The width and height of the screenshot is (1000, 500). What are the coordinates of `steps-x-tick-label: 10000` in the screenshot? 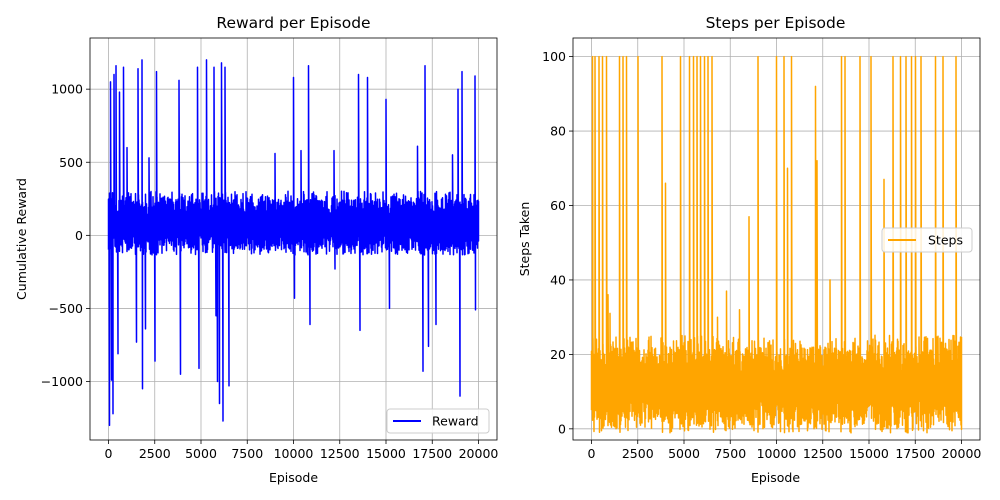 It's located at (777, 453).